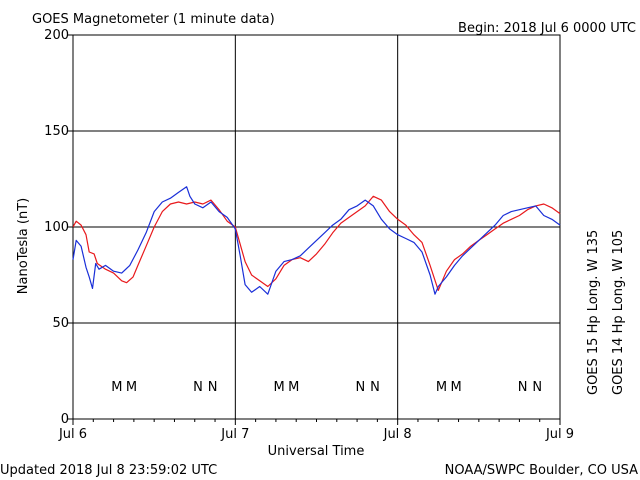  I want to click on begin-label: Begin: 2018 Jul 6 0000 UTC, so click(547, 28).